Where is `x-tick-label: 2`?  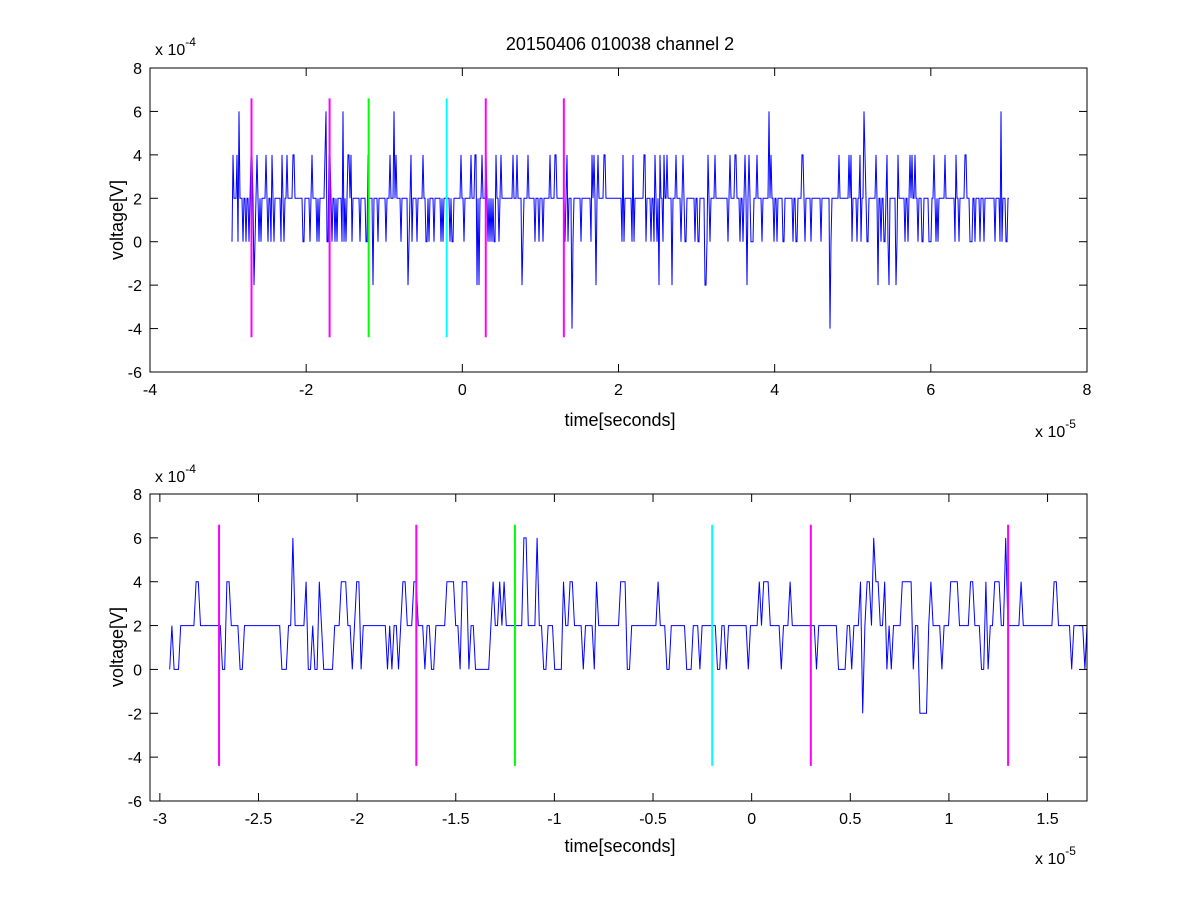 x-tick-label: 2 is located at coordinates (618, 390).